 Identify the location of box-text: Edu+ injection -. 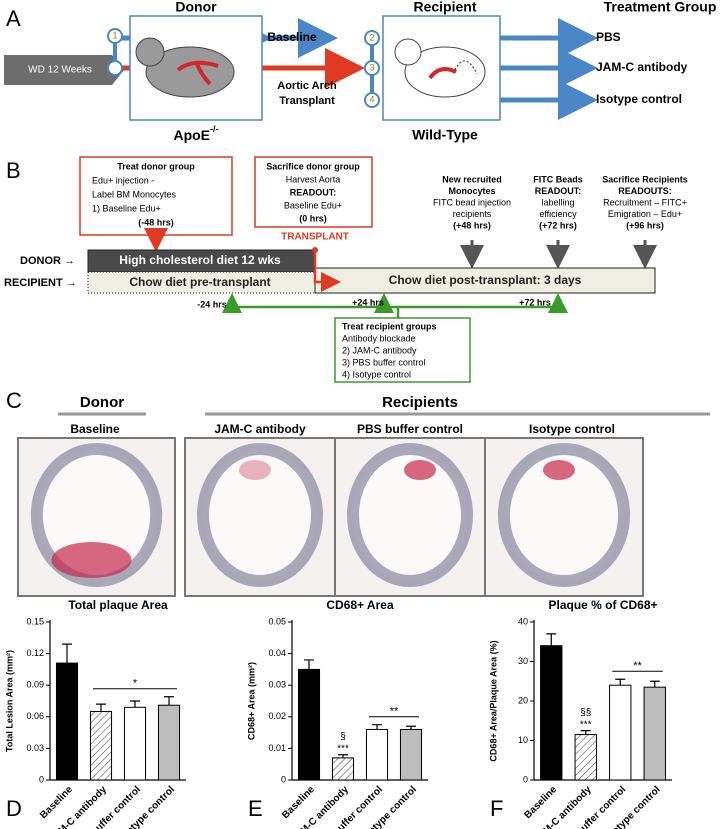
(123, 180).